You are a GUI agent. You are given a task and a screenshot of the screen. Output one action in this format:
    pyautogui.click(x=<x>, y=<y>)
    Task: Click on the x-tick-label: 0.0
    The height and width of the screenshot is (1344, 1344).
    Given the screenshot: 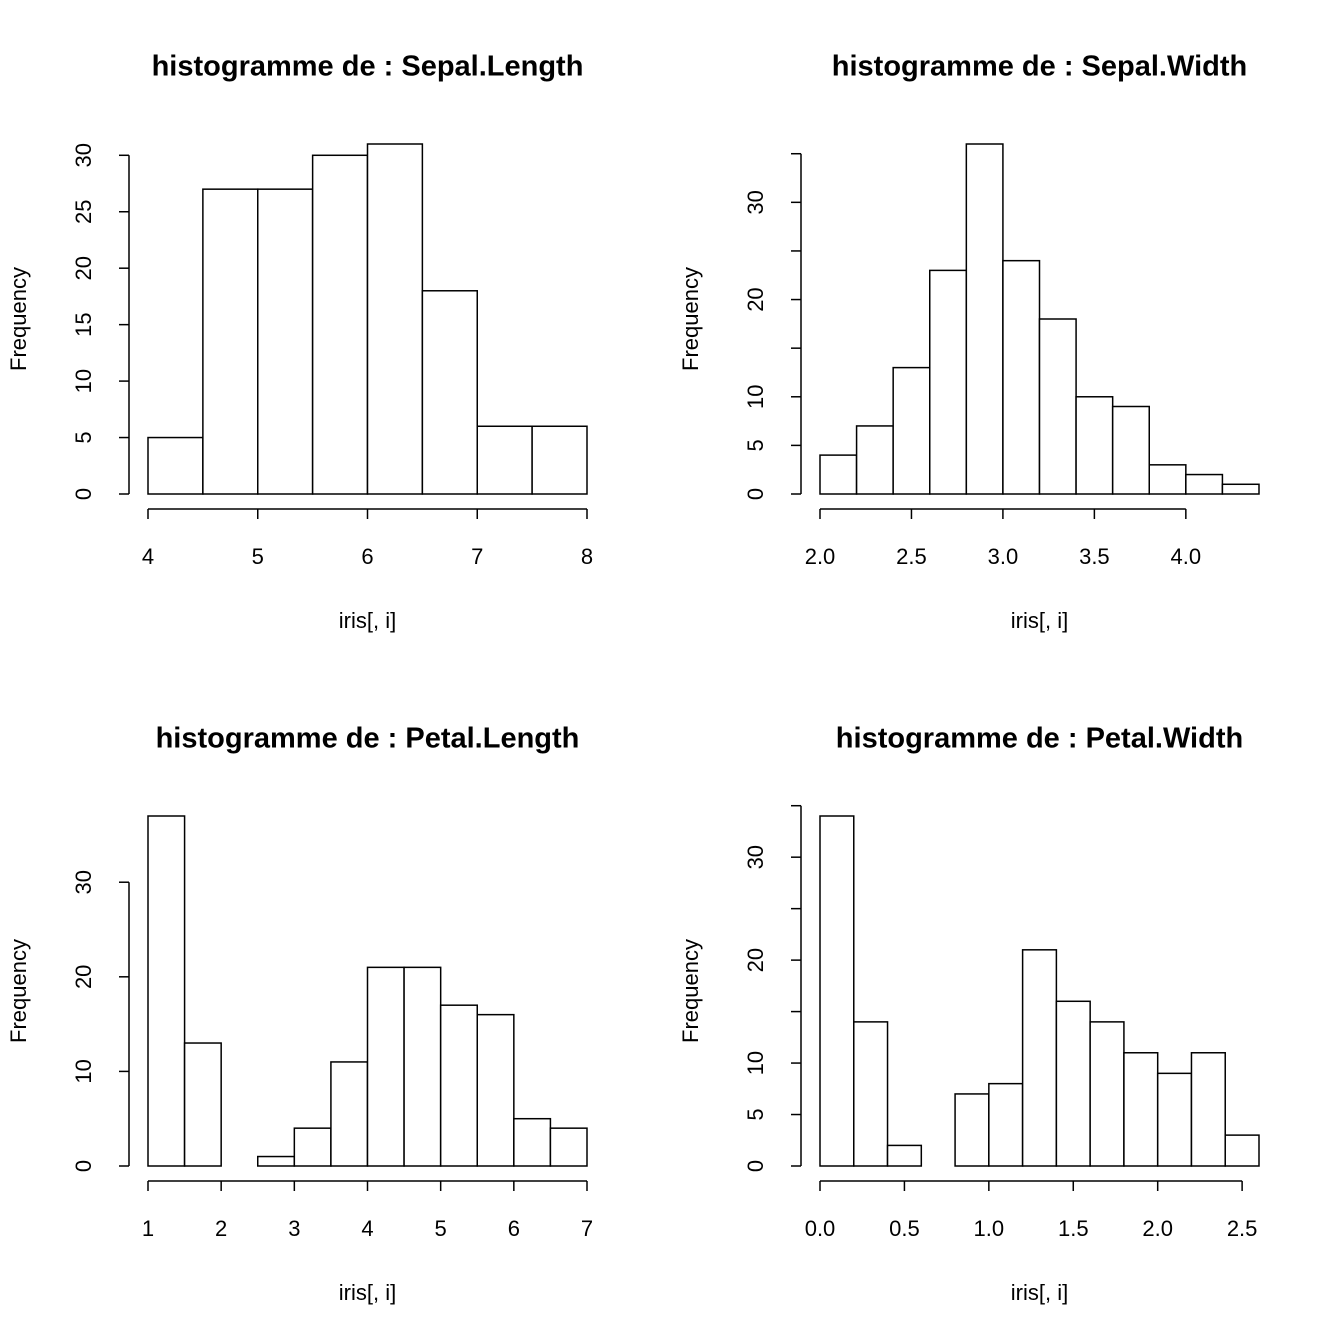 What is the action you would take?
    pyautogui.click(x=820, y=1228)
    